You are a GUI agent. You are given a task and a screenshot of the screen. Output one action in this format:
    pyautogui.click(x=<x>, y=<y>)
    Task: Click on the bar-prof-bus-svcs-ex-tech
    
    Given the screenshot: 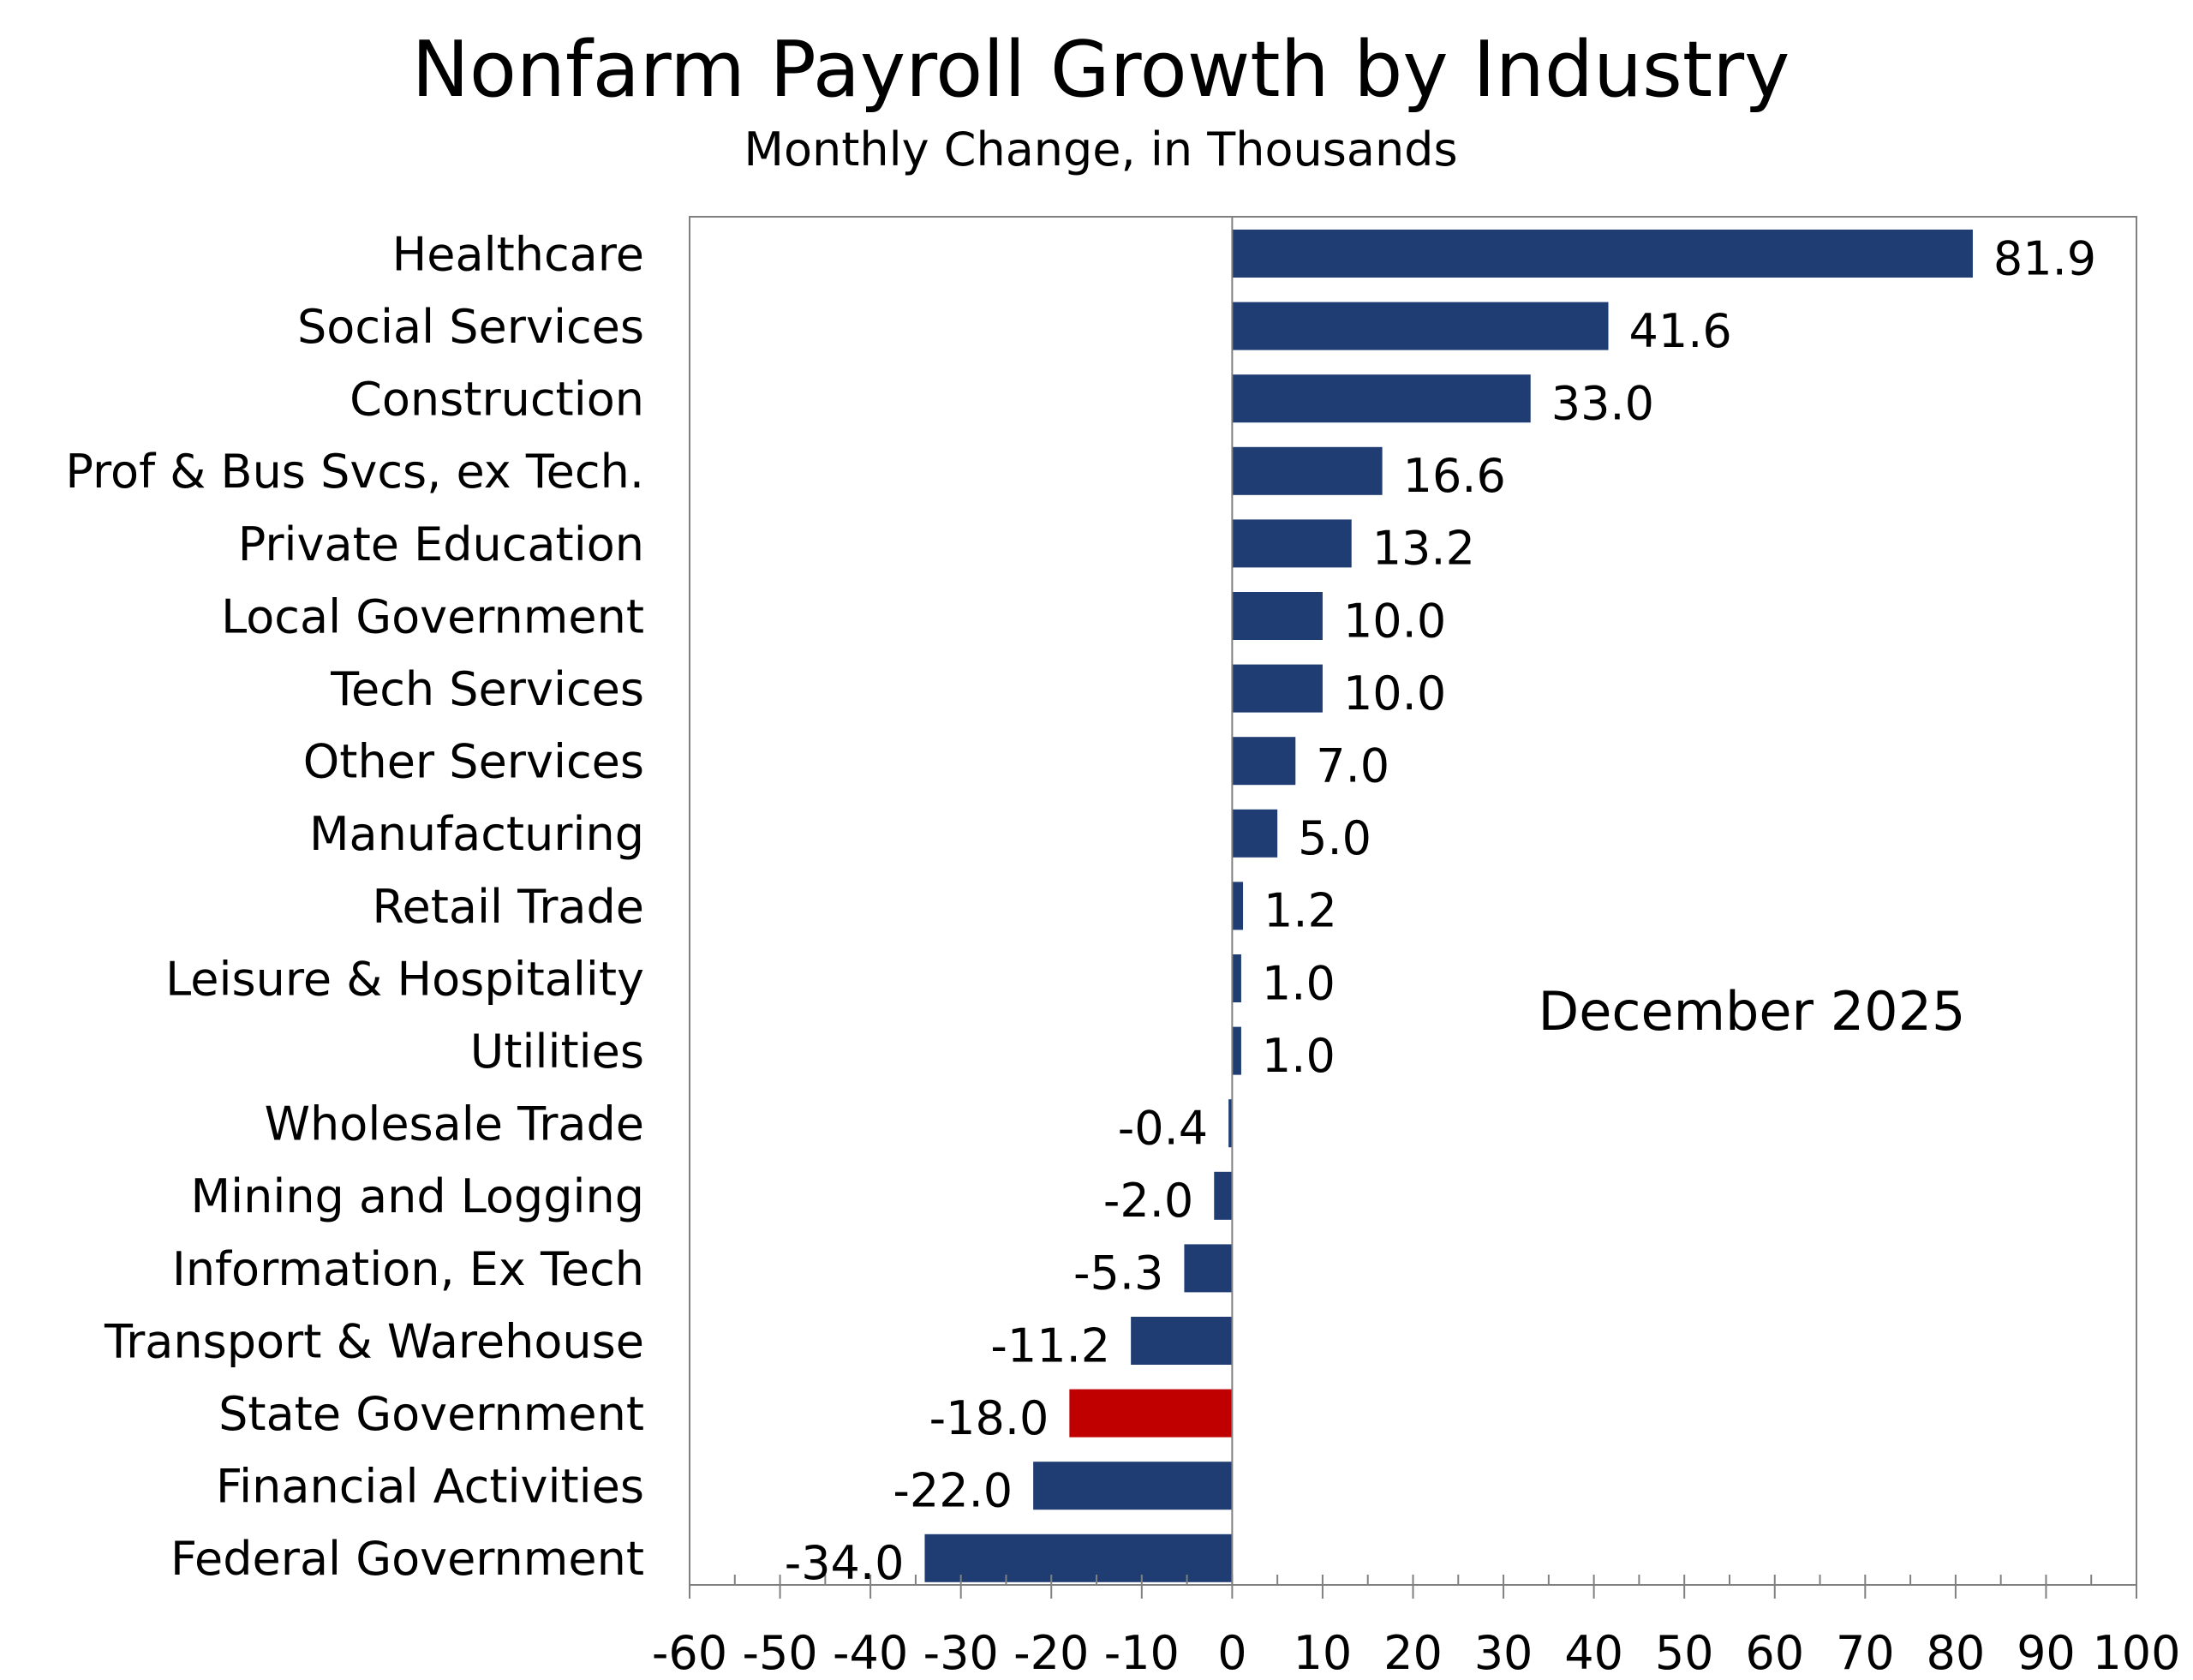 What is the action you would take?
    pyautogui.click(x=1307, y=470)
    